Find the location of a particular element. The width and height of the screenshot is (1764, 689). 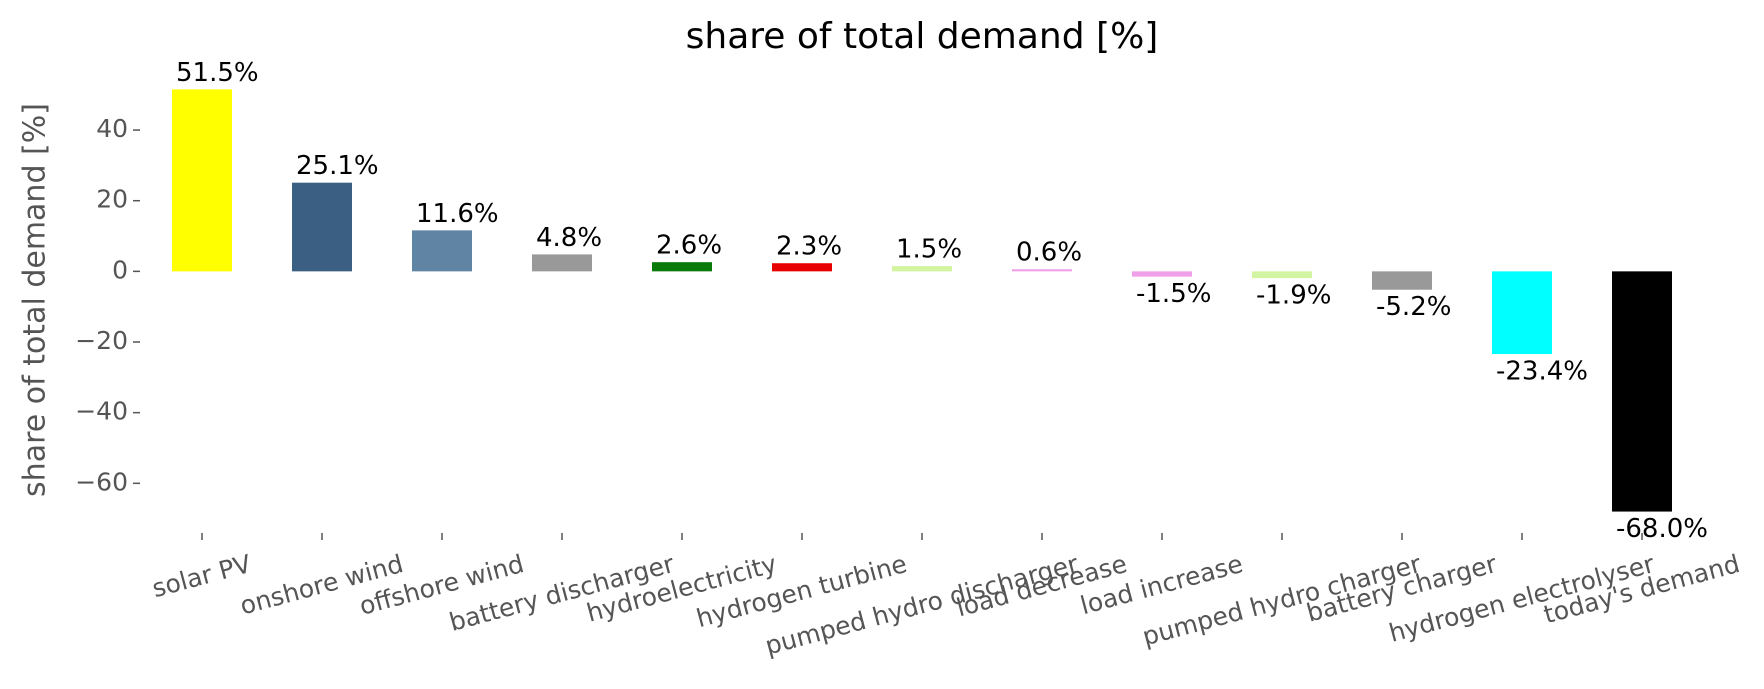

value-label: -1.9% is located at coordinates (1293, 296).